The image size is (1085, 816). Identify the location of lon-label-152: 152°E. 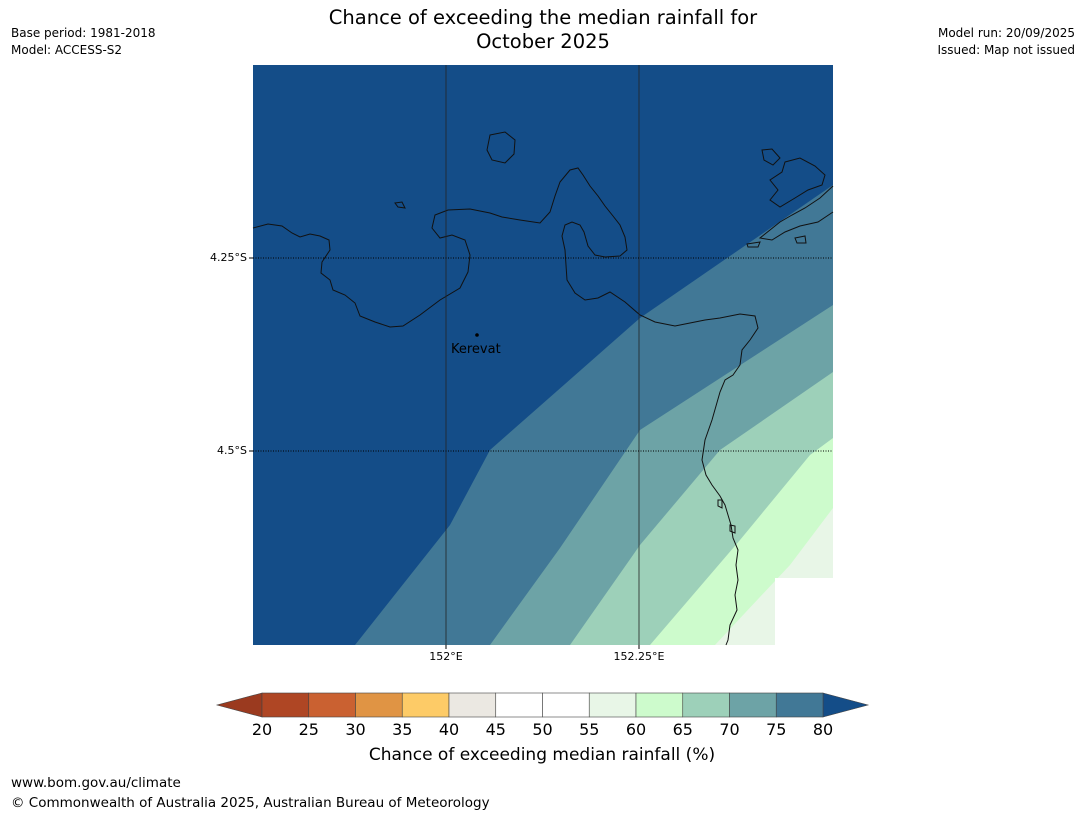
(446, 656).